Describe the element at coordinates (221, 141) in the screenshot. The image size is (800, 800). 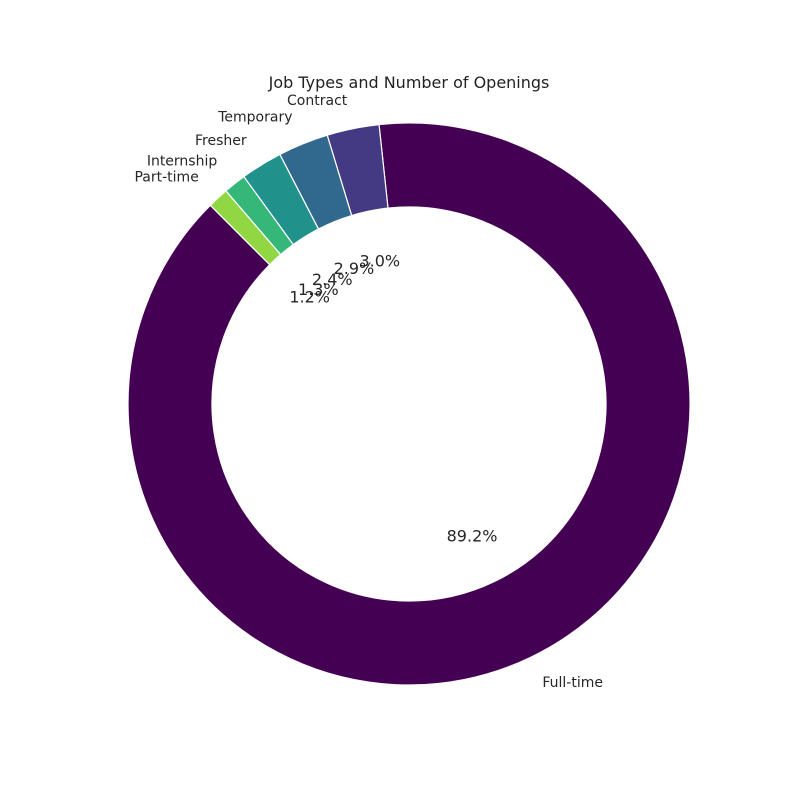
I see `category-label-fresher: Fresher` at that location.